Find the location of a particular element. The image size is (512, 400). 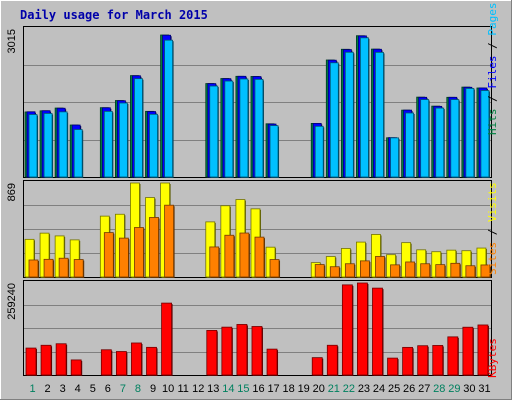

legend-entry-kbytes: KBytes is located at coordinates (492, 358).